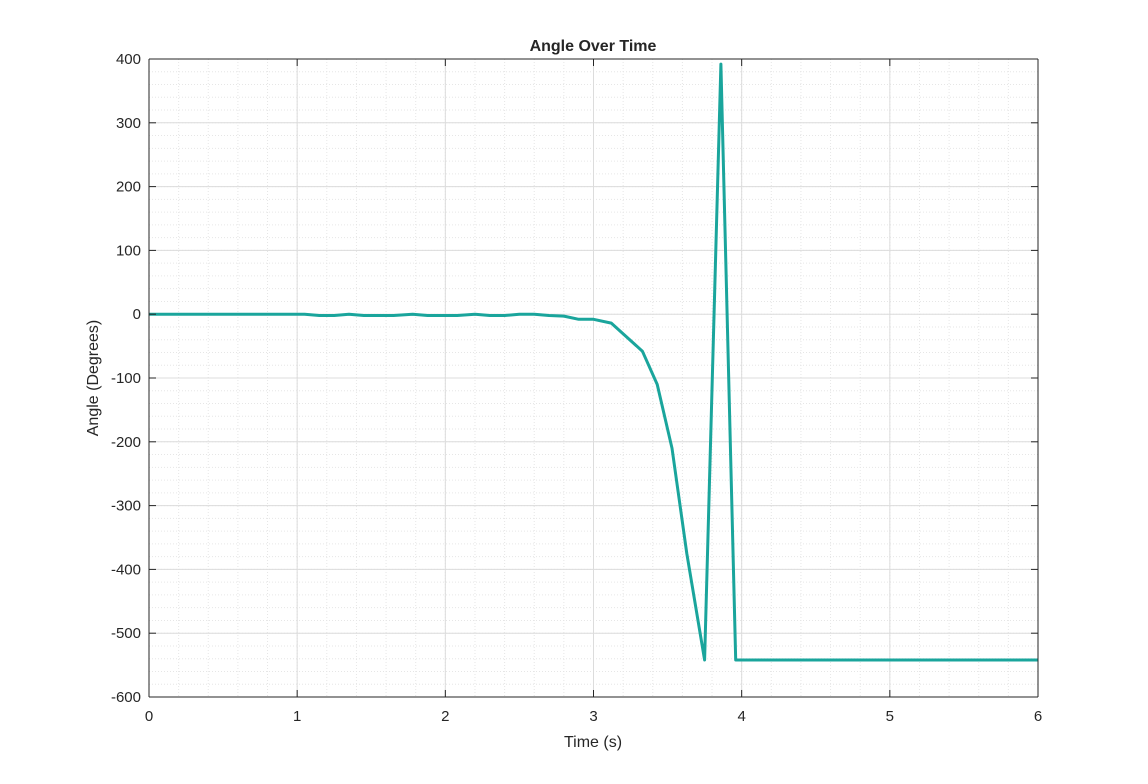  Describe the element at coordinates (1038, 716) in the screenshot. I see `x-tick-label: 6` at that location.